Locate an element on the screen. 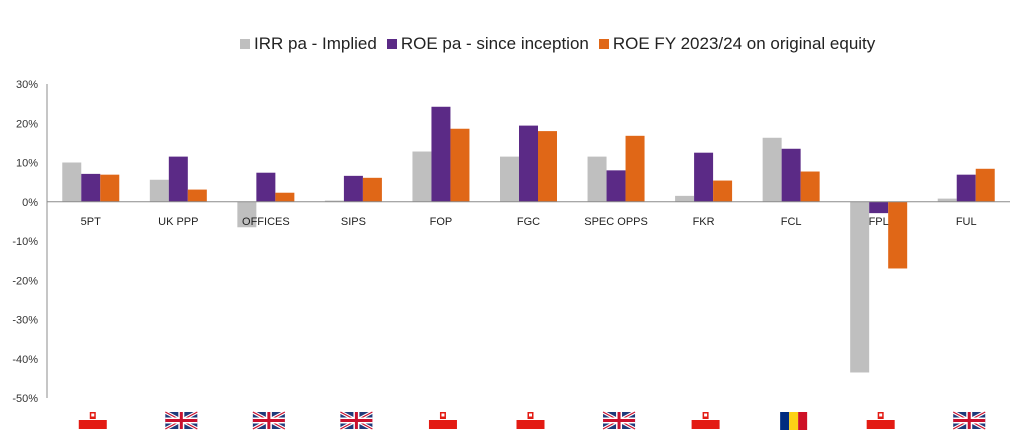 Image resolution: width=1014 pixels, height=443 pixels. x-tick-label: FOP is located at coordinates (441, 222).